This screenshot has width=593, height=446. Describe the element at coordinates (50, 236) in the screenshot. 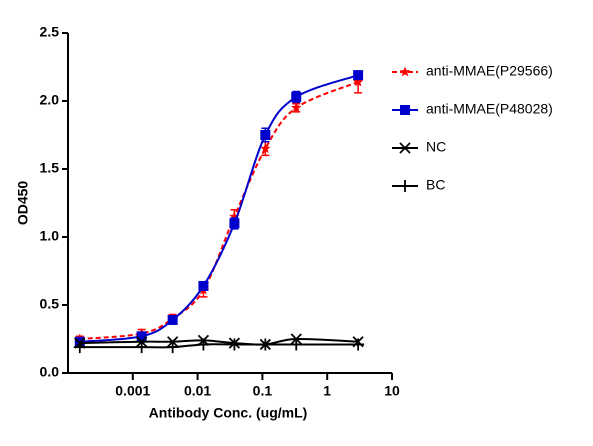

I see `y-tick-label: 1.0` at that location.